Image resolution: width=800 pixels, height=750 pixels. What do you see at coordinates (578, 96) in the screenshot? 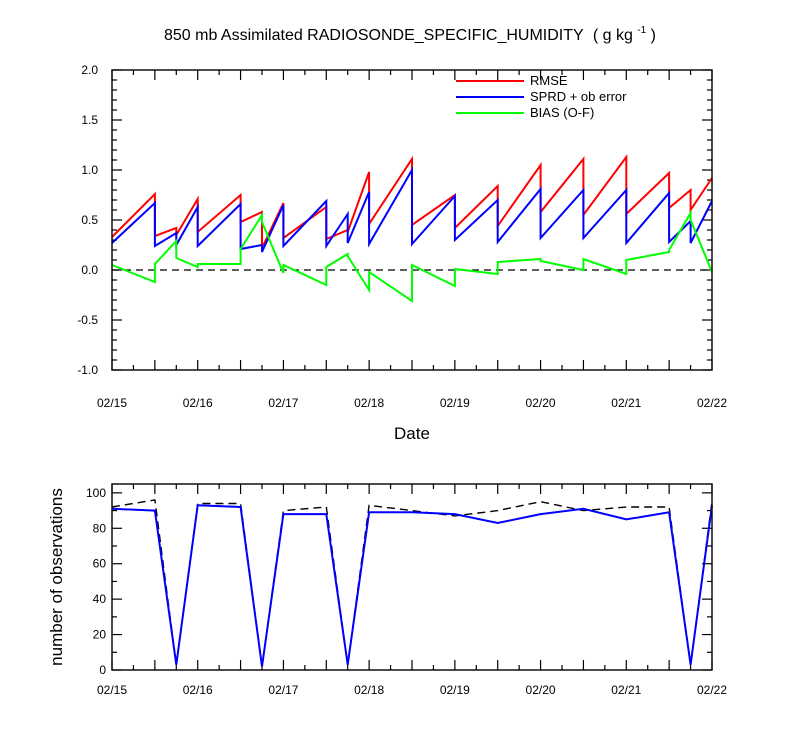
I see `legend-sprd-label: SPRD + ob error` at bounding box center [578, 96].